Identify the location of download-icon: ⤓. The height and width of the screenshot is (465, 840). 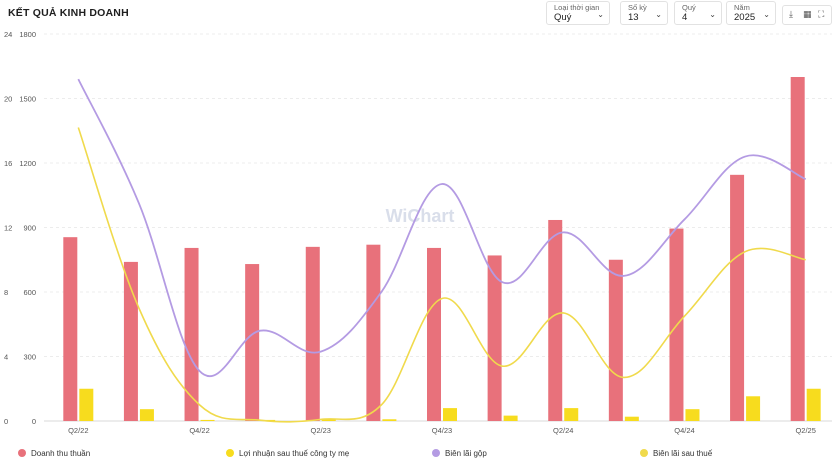
(791, 14).